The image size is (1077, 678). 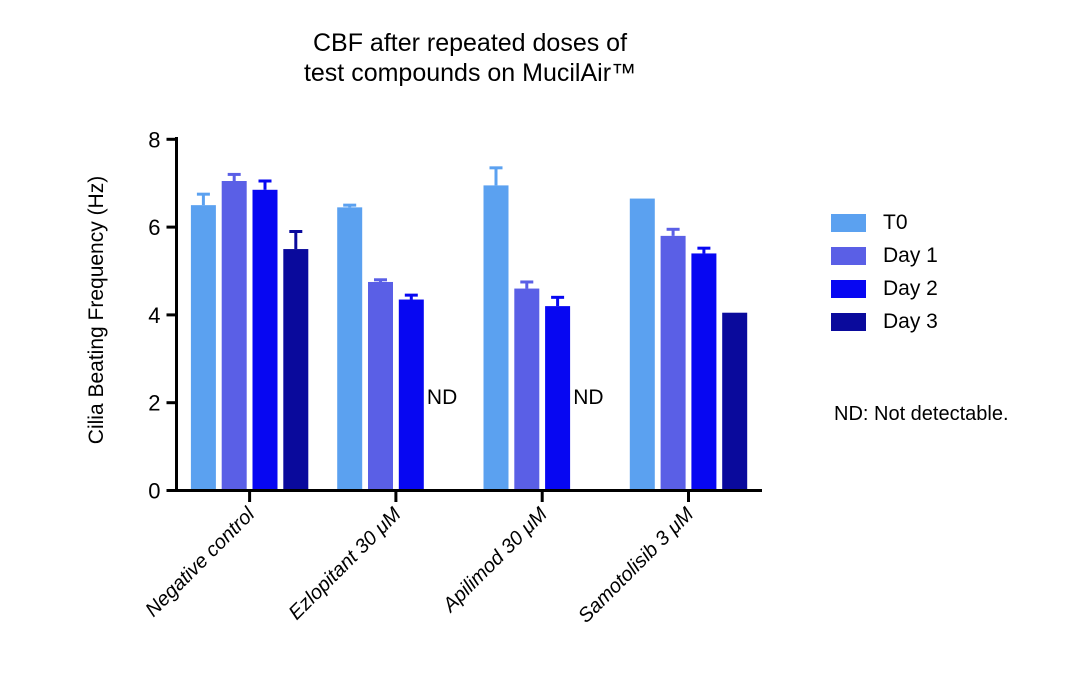 I want to click on chart-title-line1: CBF after repeated doses of, so click(x=470, y=43).